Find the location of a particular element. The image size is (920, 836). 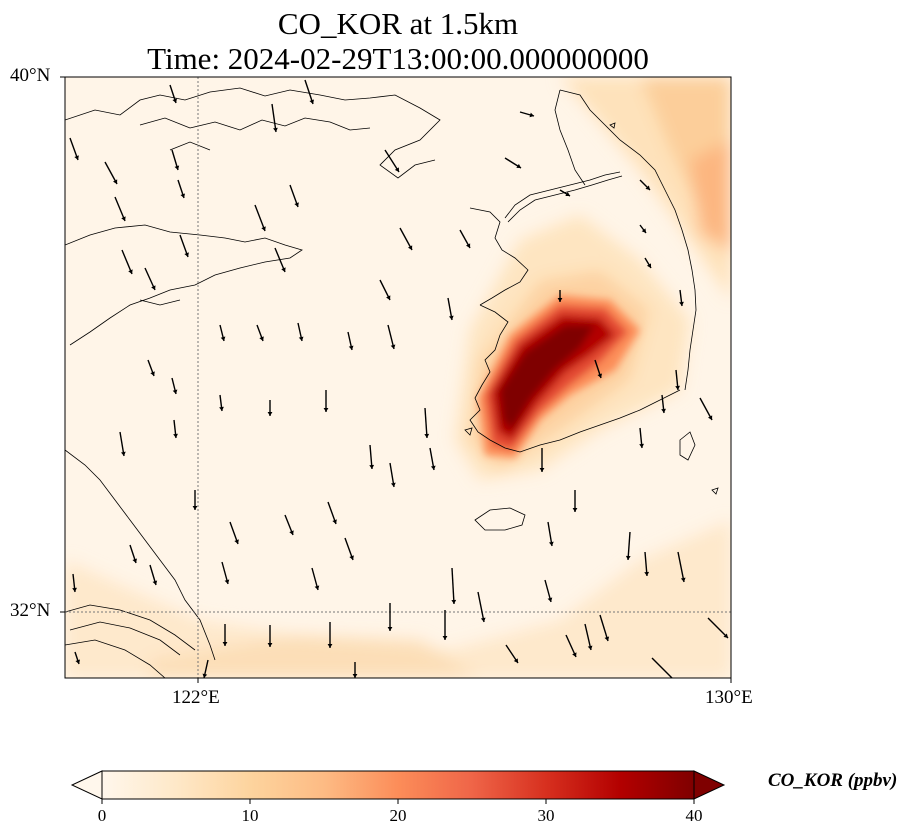

colorbar-tick-0: 0 is located at coordinates (102, 815).